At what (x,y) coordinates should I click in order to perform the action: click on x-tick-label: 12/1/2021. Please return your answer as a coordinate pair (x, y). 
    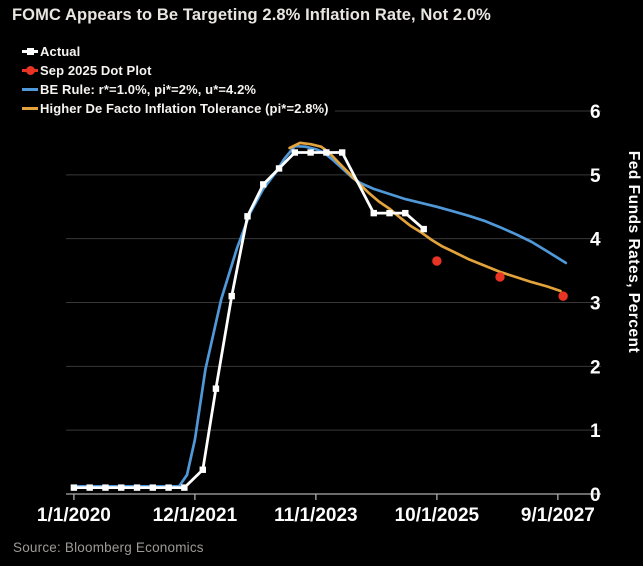
    Looking at the image, I should click on (195, 515).